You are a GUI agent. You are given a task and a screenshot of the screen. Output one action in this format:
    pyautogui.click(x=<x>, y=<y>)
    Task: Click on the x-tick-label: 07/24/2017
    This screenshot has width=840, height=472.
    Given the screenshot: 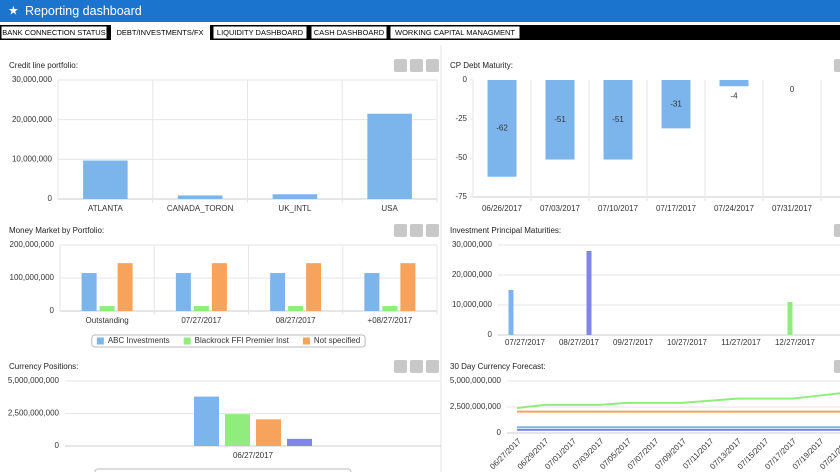 What is the action you would take?
    pyautogui.click(x=734, y=208)
    